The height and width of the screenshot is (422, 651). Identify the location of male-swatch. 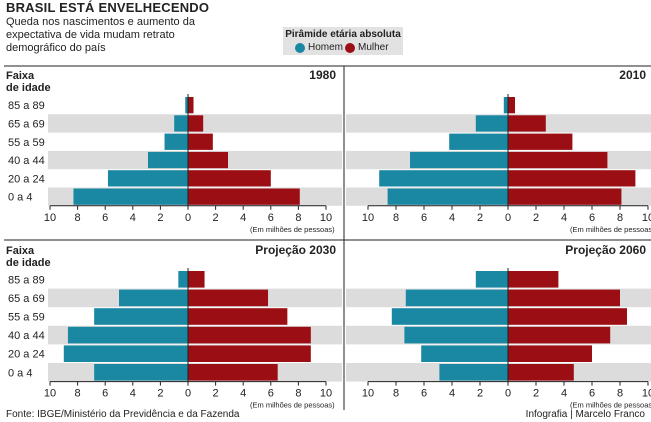
(300, 47).